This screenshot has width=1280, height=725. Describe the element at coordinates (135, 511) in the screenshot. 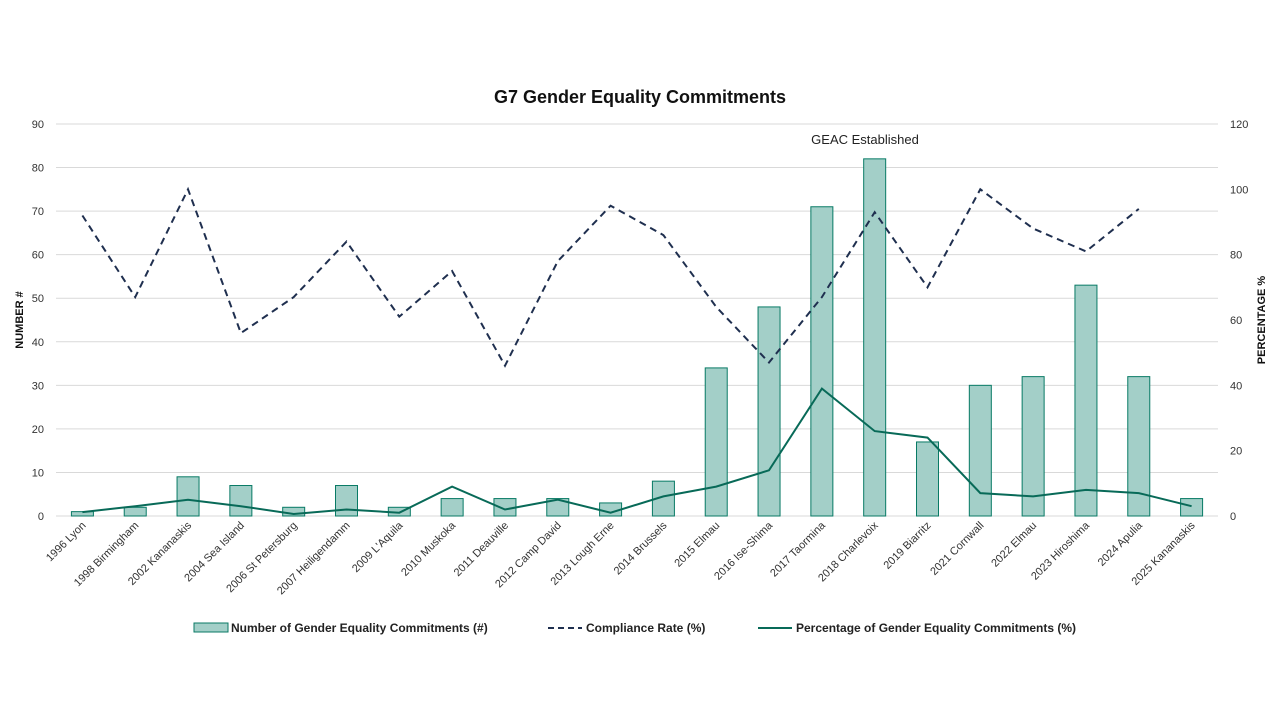

I see `bar-1998-birmingham` at that location.